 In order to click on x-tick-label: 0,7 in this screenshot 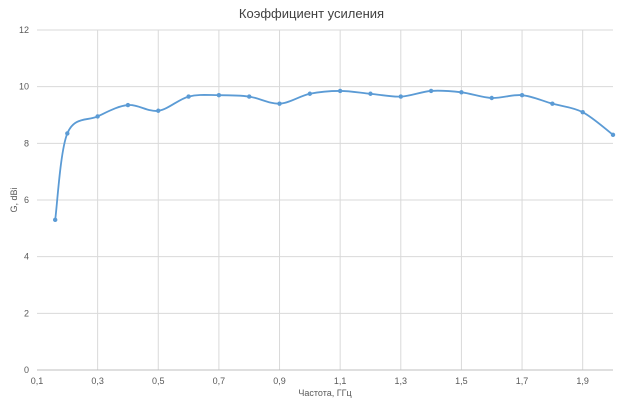, I will do `click(219, 381)`.